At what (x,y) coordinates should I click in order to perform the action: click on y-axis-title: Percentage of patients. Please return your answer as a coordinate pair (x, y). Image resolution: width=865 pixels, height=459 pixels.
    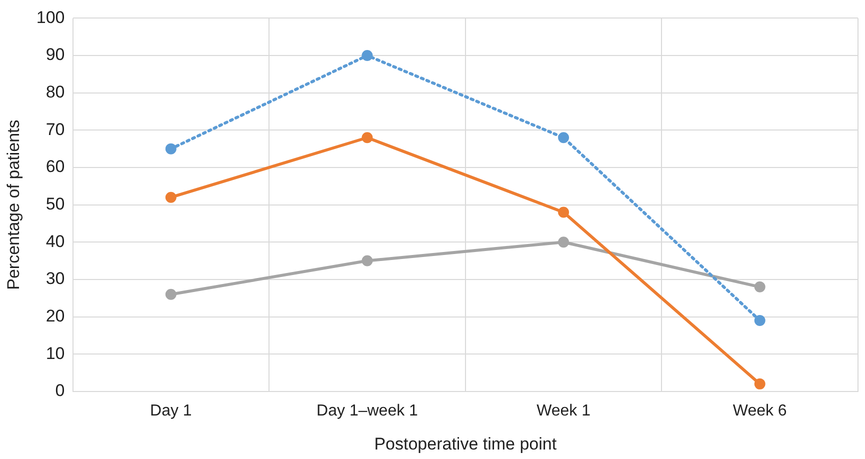
    Looking at the image, I should click on (13, 205).